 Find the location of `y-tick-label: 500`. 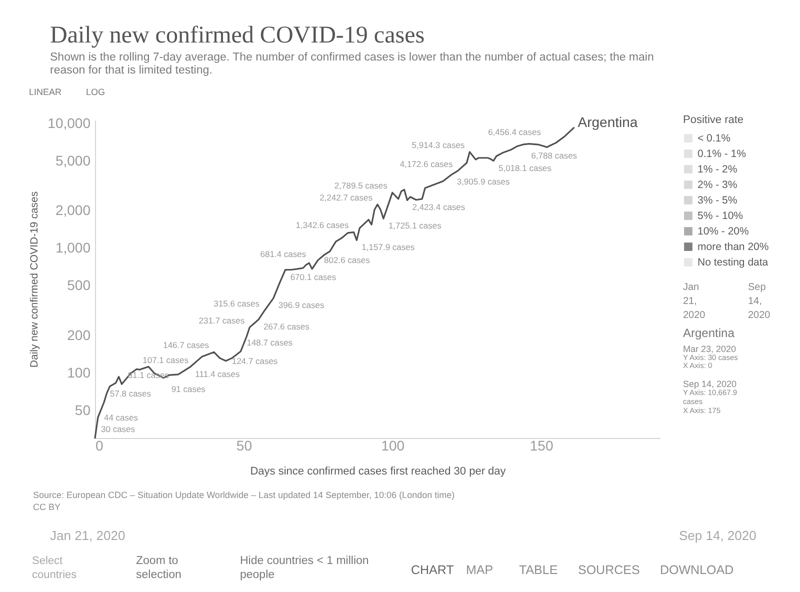

y-tick-label: 500 is located at coordinates (79, 285).